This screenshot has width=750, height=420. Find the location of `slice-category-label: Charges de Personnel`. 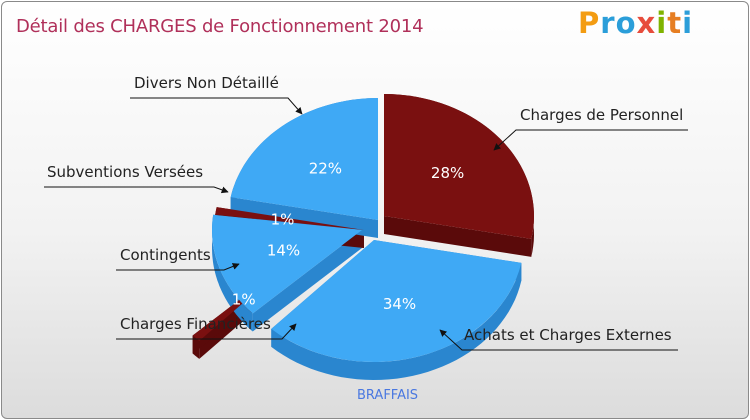

slice-category-label: Charges de Personnel is located at coordinates (601, 115).